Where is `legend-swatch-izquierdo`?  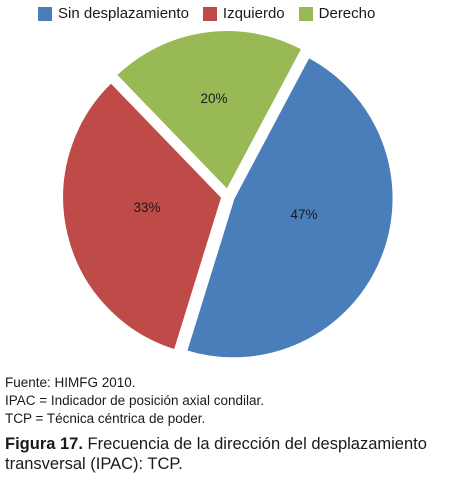 legend-swatch-izquierdo is located at coordinates (209, 13).